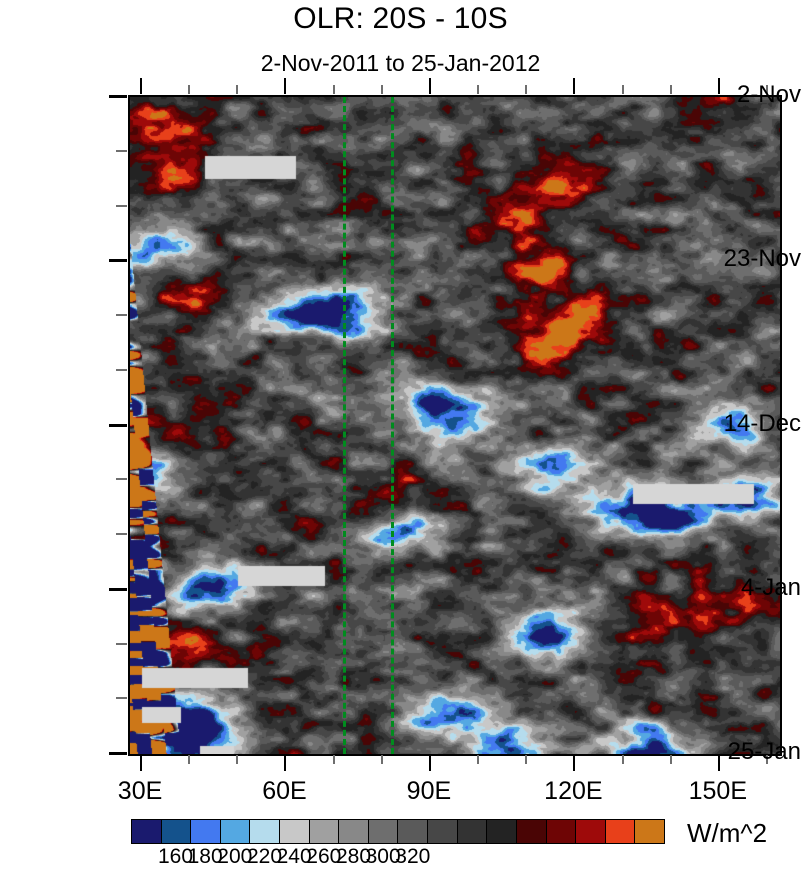  Describe the element at coordinates (353, 856) in the screenshot. I see `colorbar-tick-label-6: 280` at that location.